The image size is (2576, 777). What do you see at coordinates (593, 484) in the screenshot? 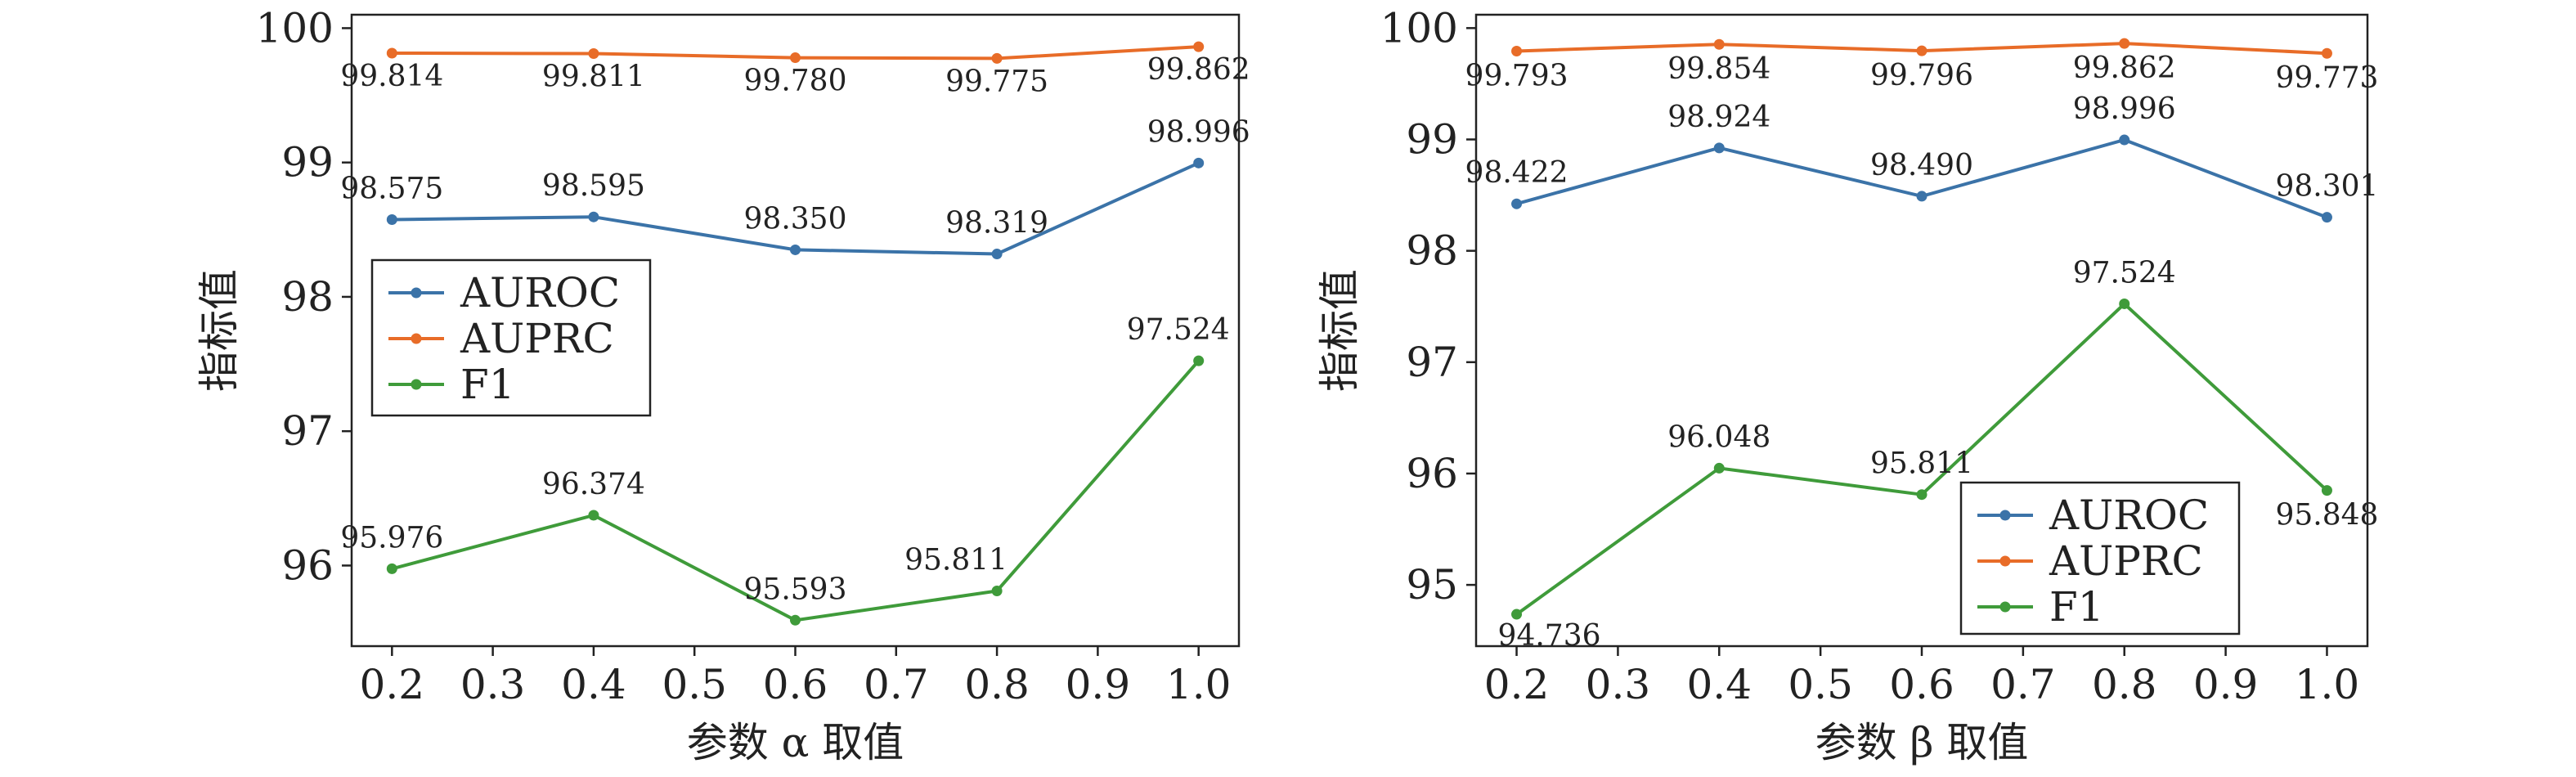
I see `data-label: 96.374` at bounding box center [593, 484].